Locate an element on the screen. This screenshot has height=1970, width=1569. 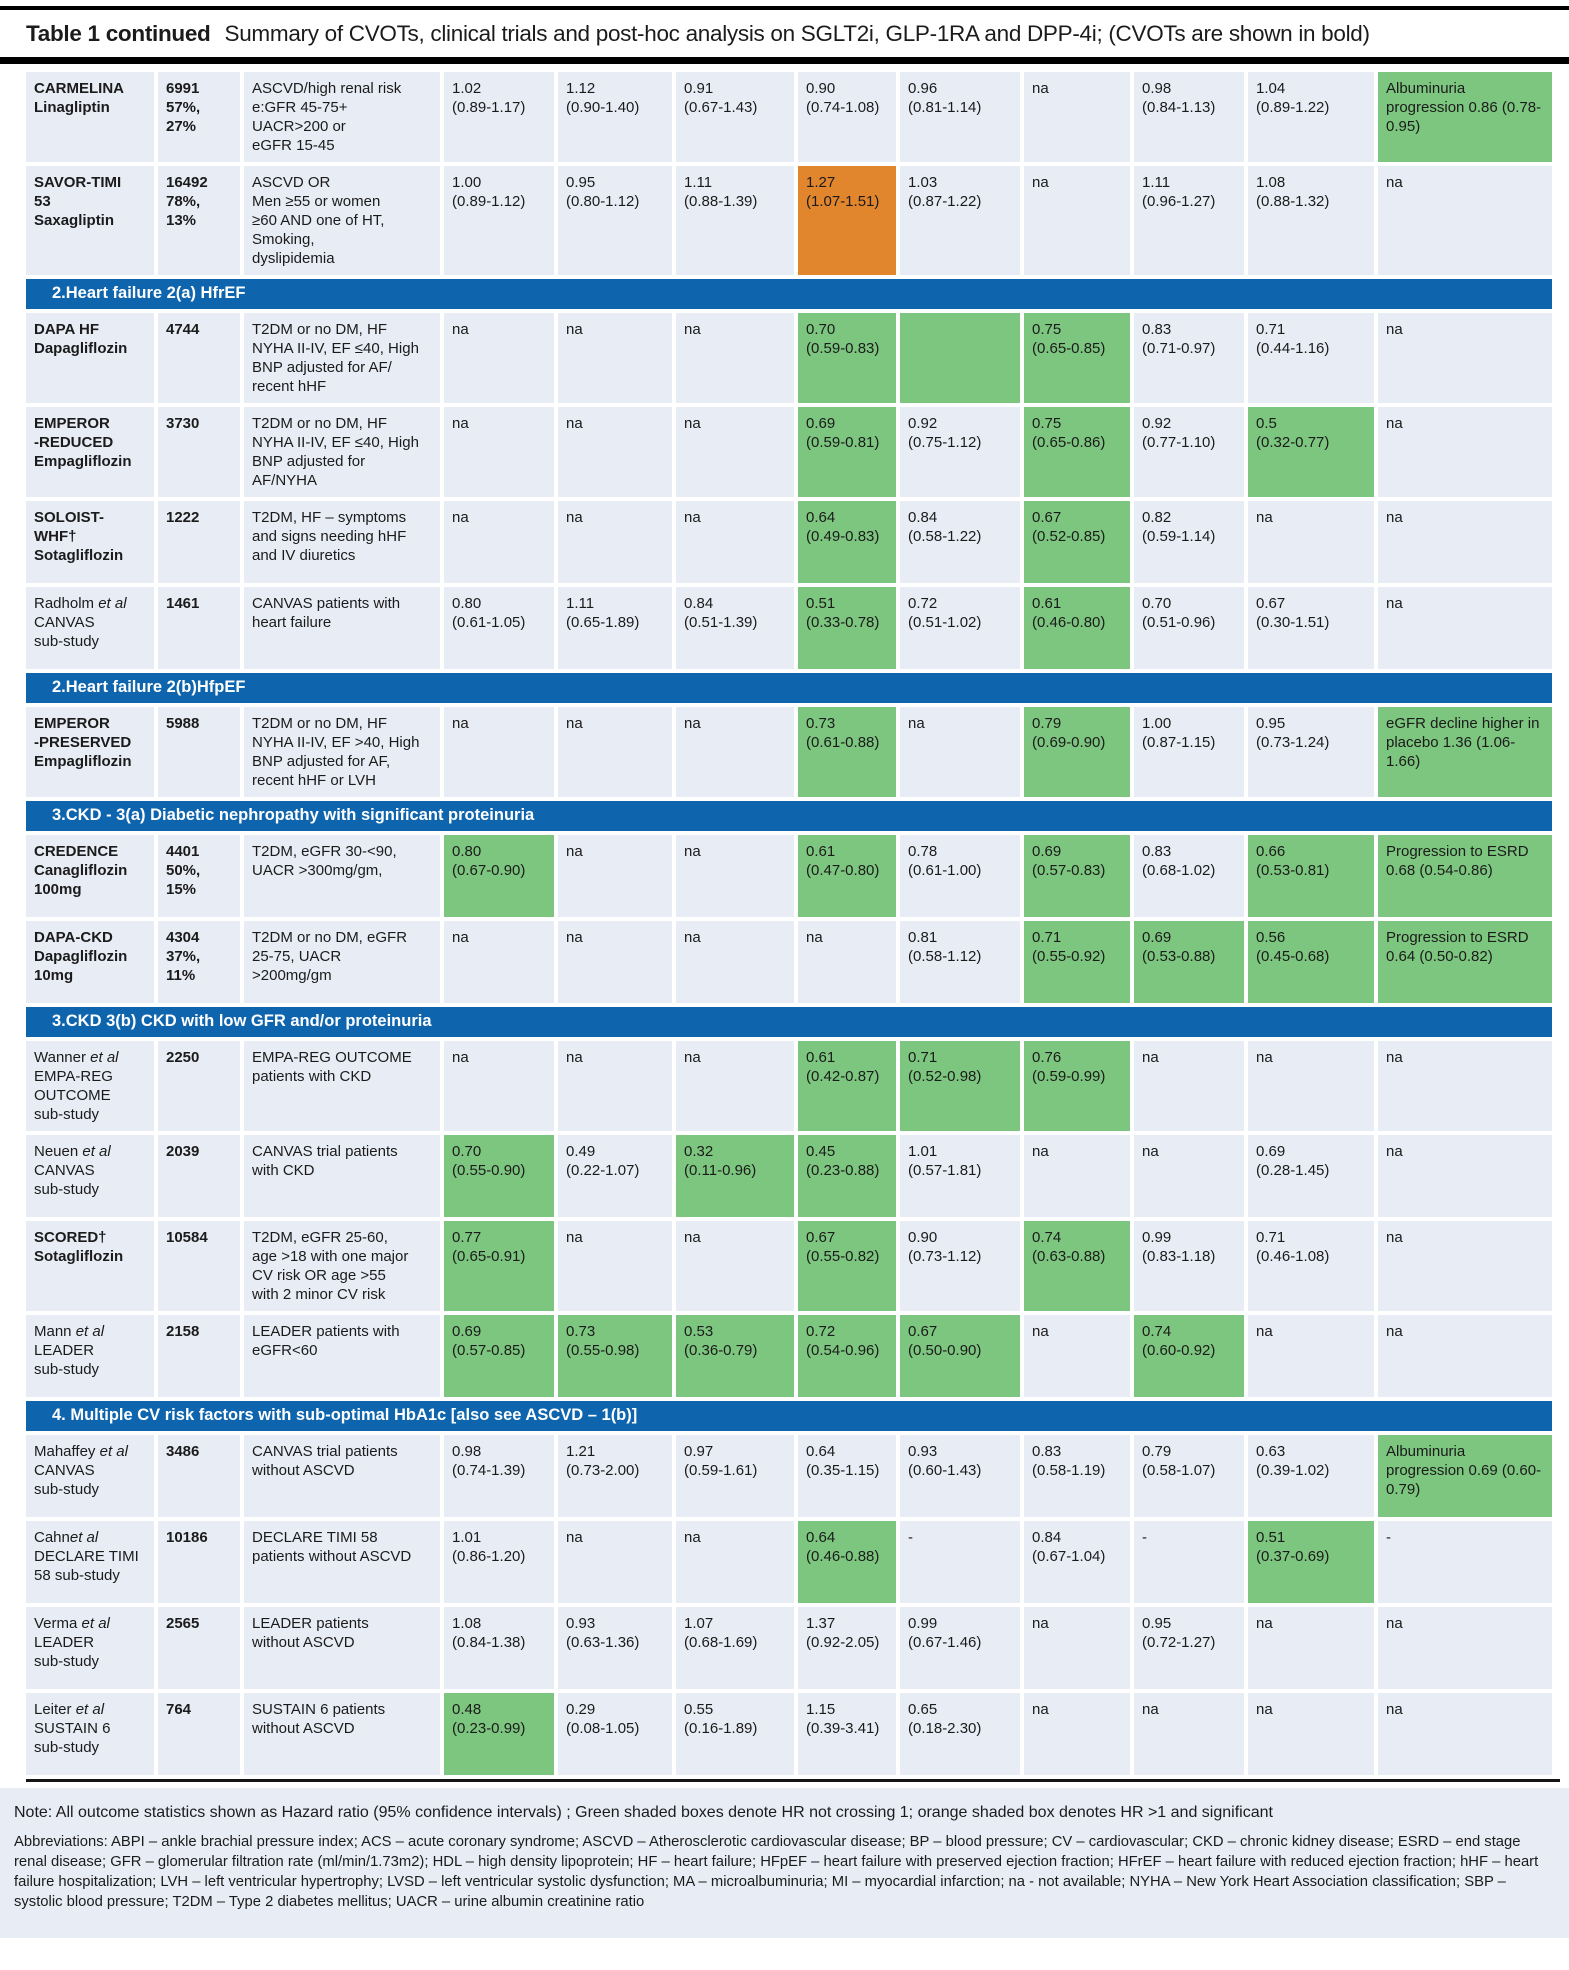
hr-cell: 0.64 (0.35-1.15) is located at coordinates (847, 1476).